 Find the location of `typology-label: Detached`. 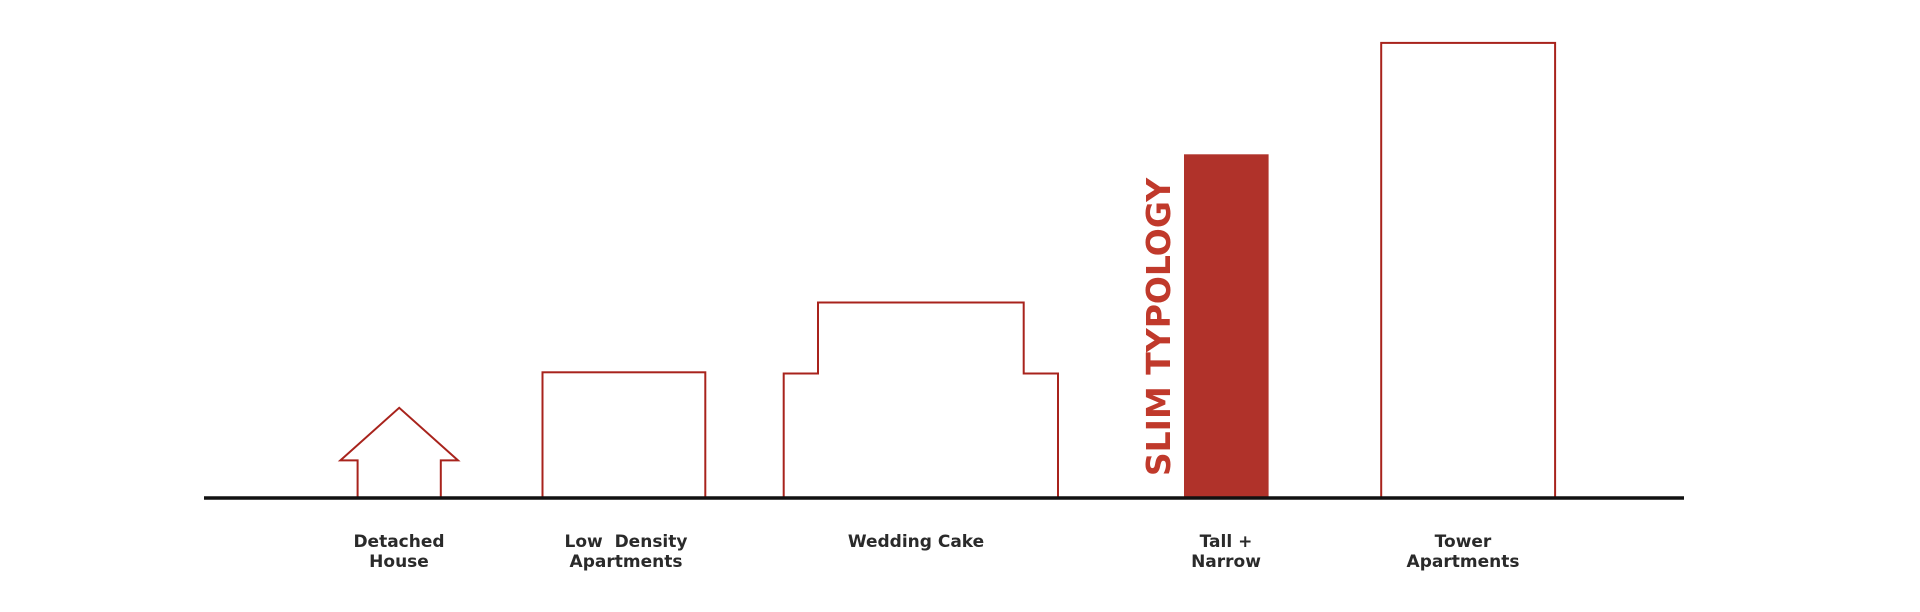

typology-label: Detached is located at coordinates (398, 542).